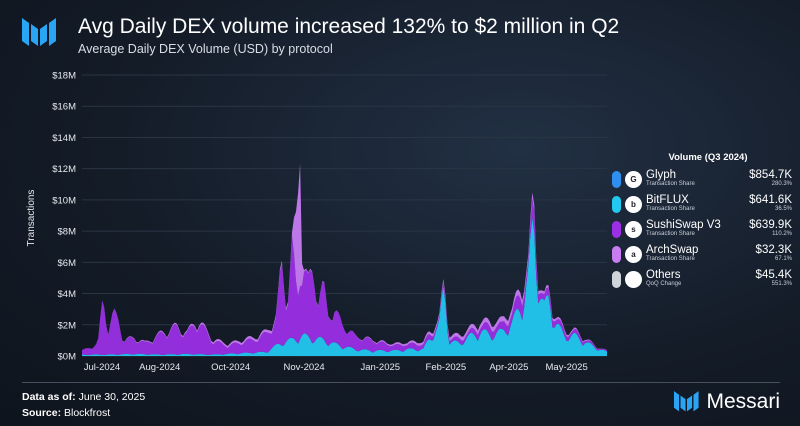 This screenshot has width=800, height=426. Describe the element at coordinates (672, 249) in the screenshot. I see `legend-name: ArchSwap` at that location.